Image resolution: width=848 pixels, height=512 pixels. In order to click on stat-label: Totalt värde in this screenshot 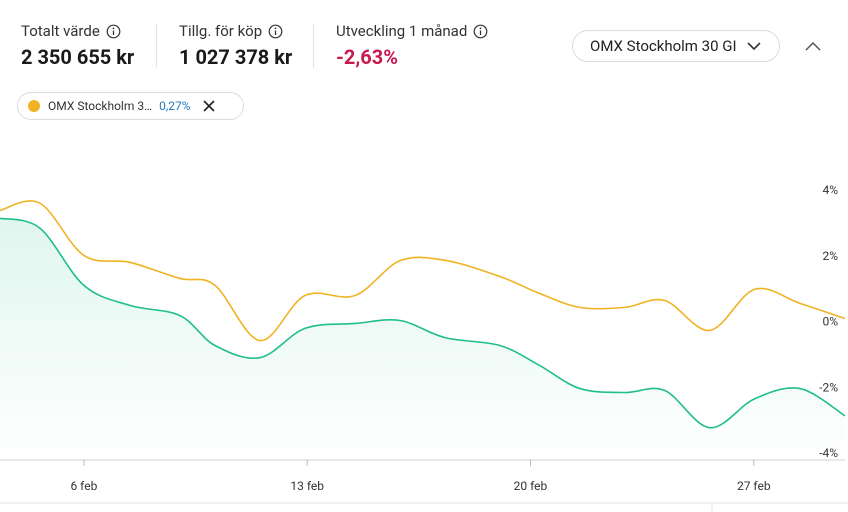, I will do `click(60, 31)`.